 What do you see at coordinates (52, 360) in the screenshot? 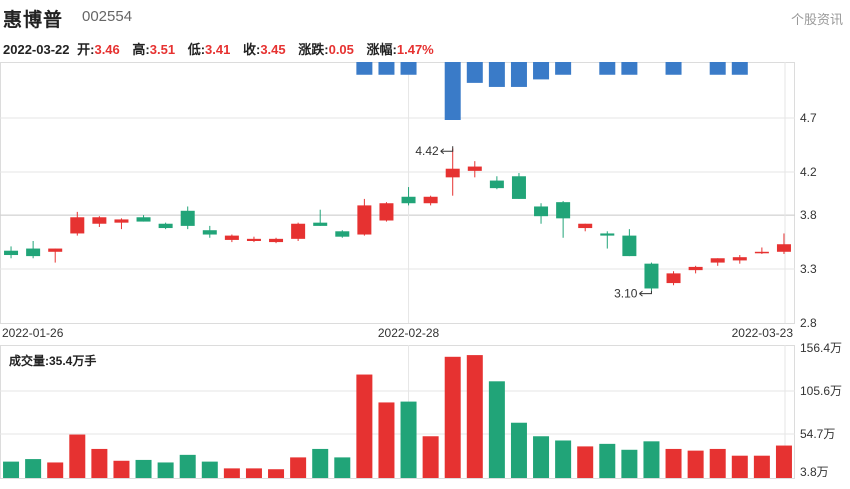
I see `volume-title: 成交量:35.4万手` at bounding box center [52, 360].